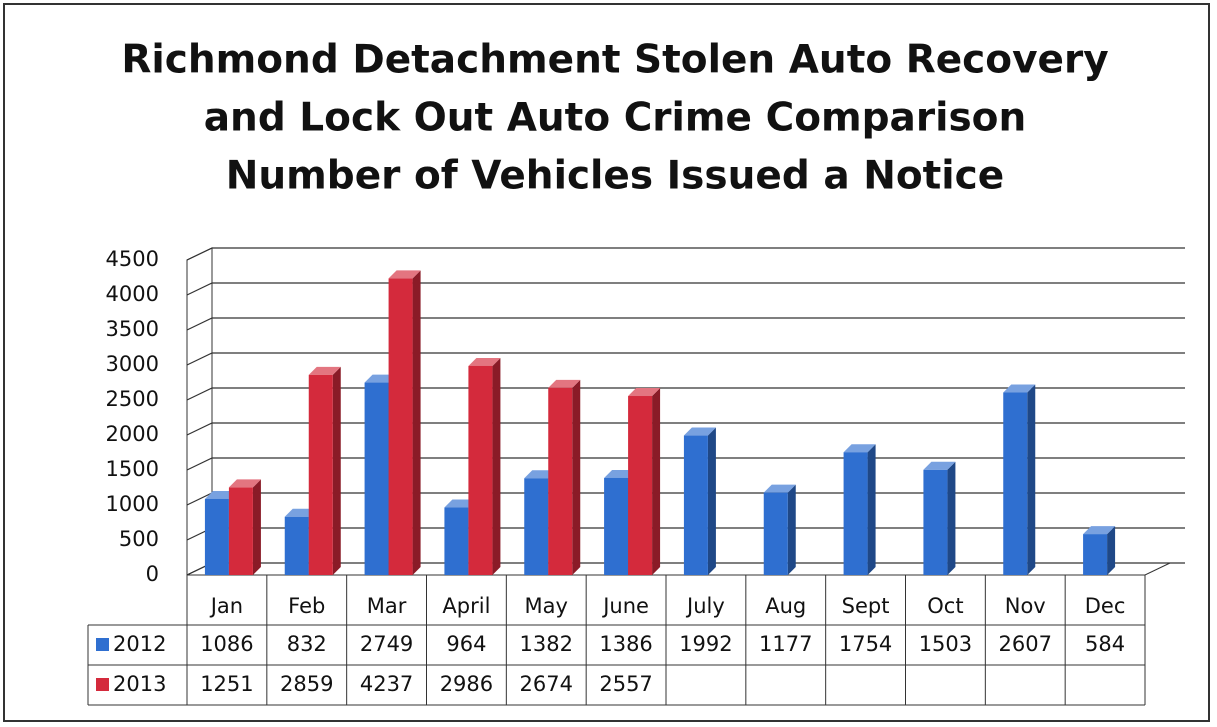  What do you see at coordinates (387, 606) in the screenshot?
I see `x-tick-label: Mar` at bounding box center [387, 606].